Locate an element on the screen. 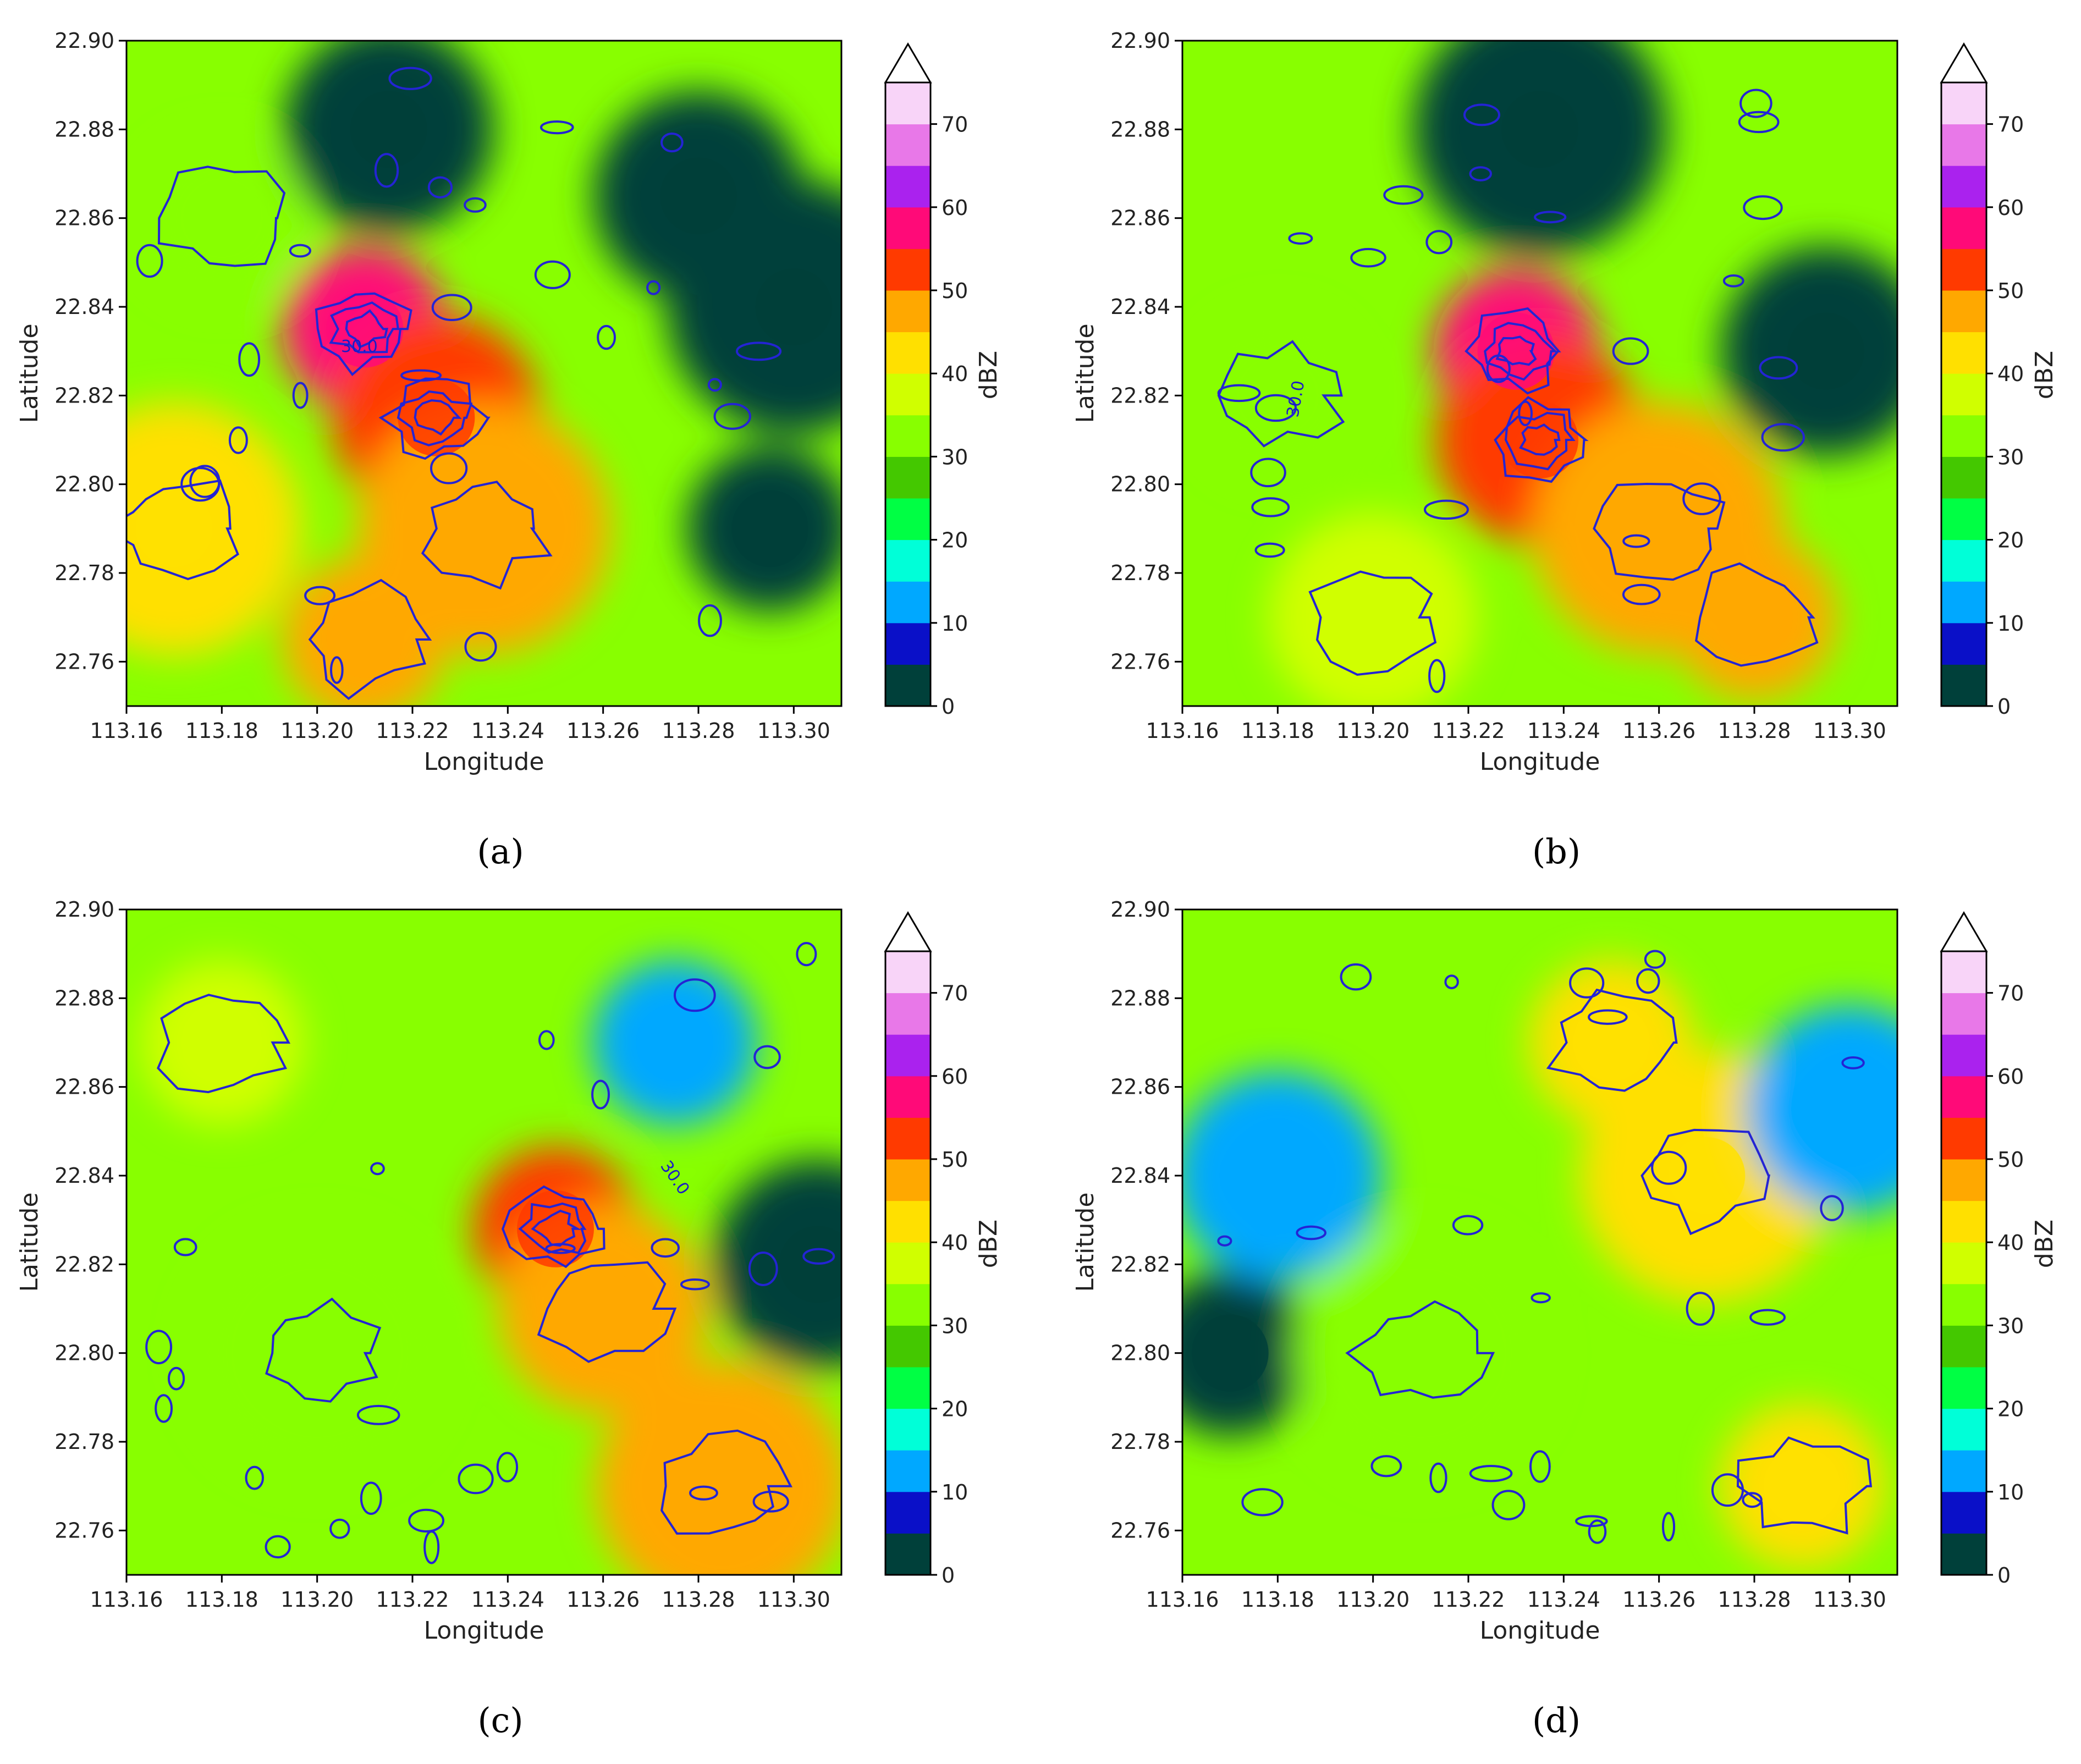  y-tick-label: 22.88 is located at coordinates (1140, 129).